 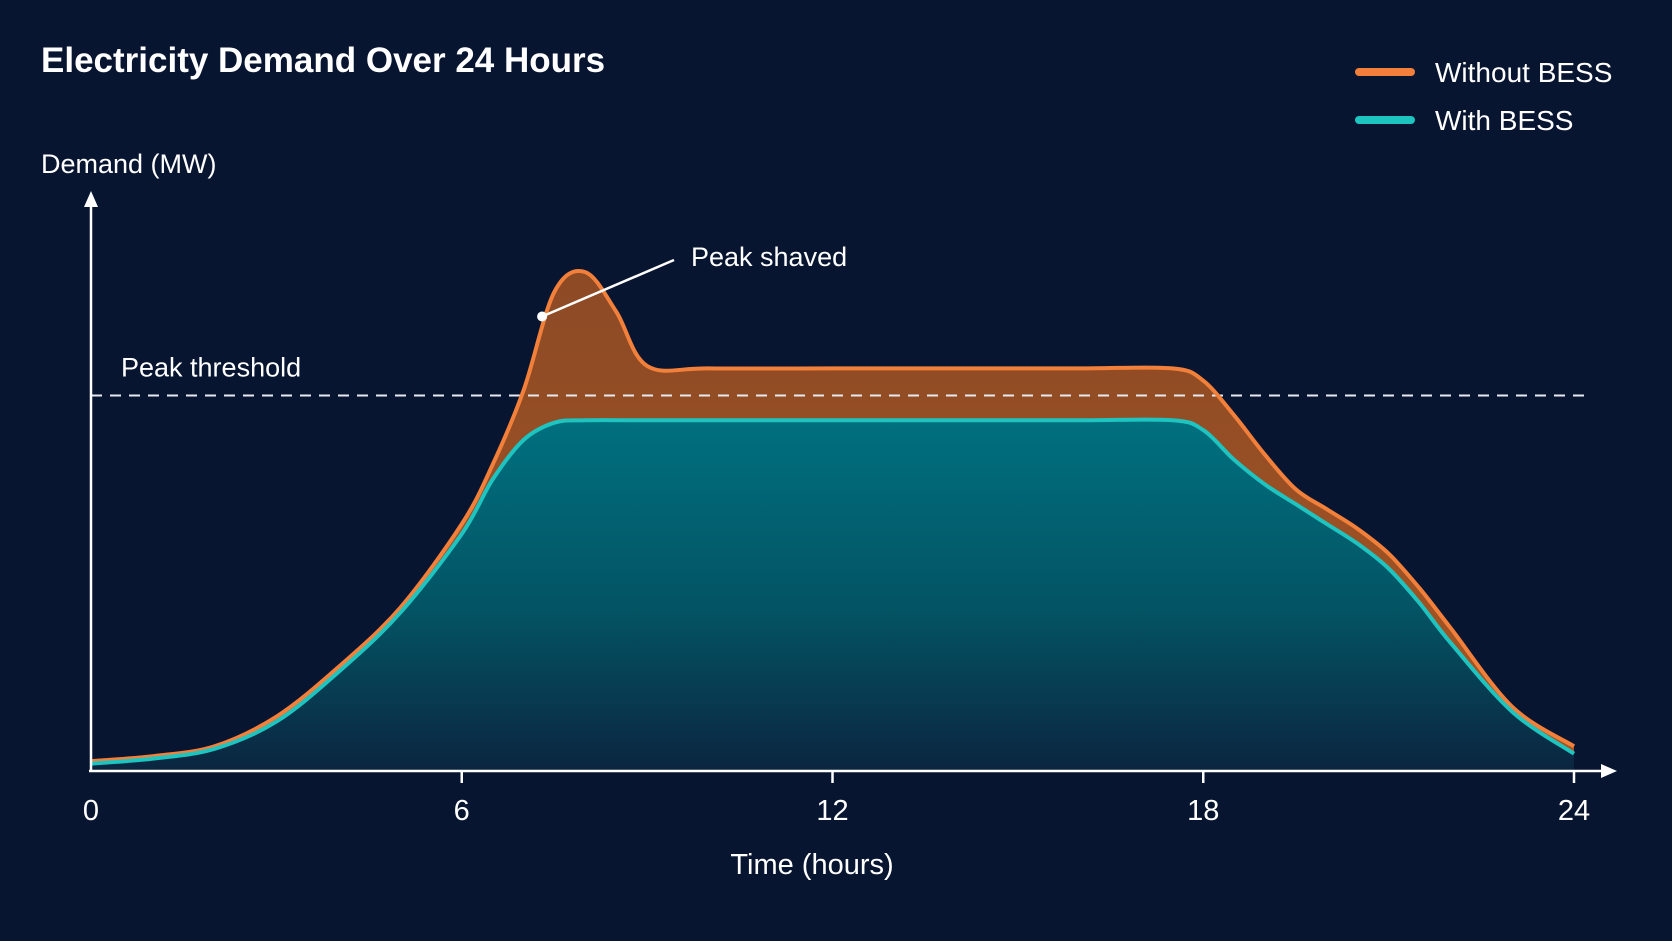 I want to click on legend-label-with-bess: With BESS, so click(x=1504, y=120).